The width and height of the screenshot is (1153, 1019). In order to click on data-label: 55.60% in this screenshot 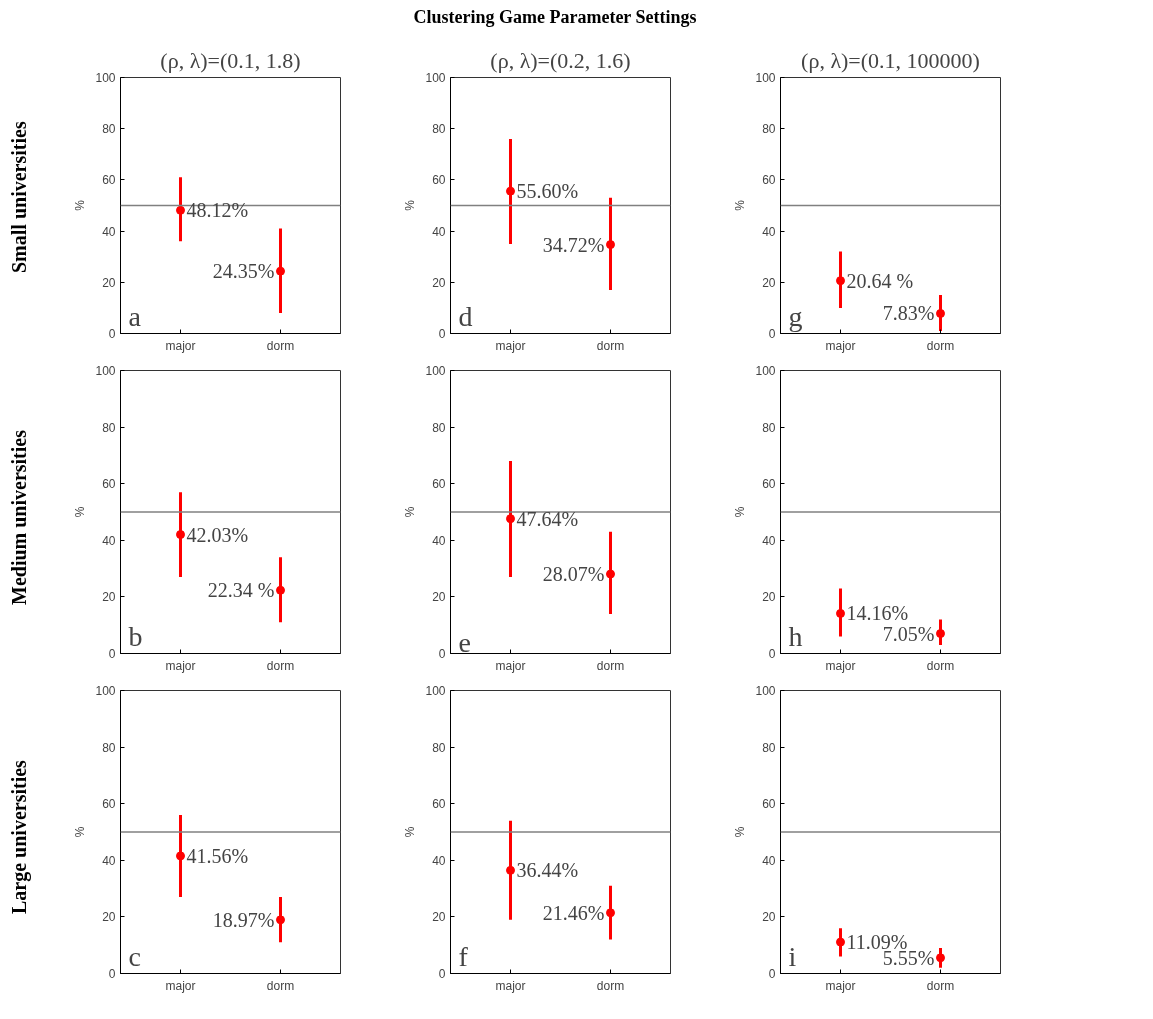, I will do `click(547, 191)`.